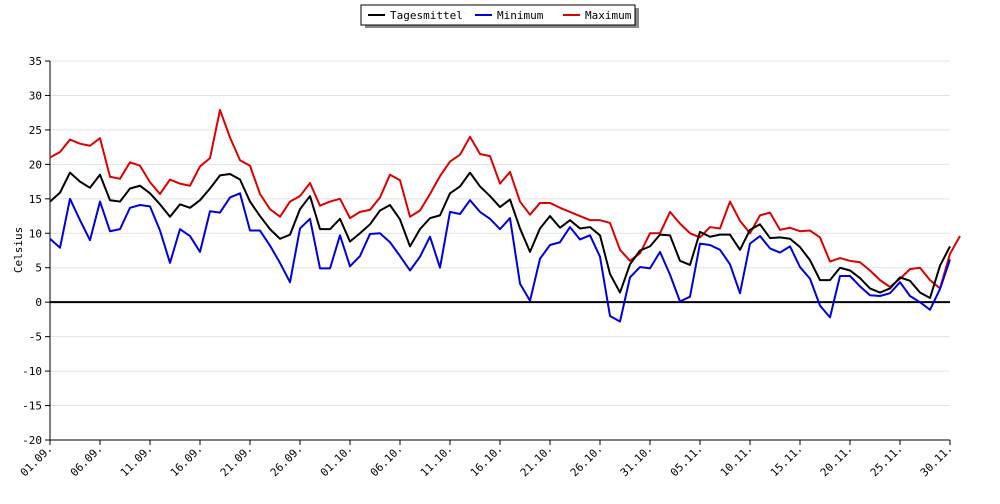 The height and width of the screenshot is (504, 1000). I want to click on legend: Tagesmittel Minimum Maximum, so click(499, 16).